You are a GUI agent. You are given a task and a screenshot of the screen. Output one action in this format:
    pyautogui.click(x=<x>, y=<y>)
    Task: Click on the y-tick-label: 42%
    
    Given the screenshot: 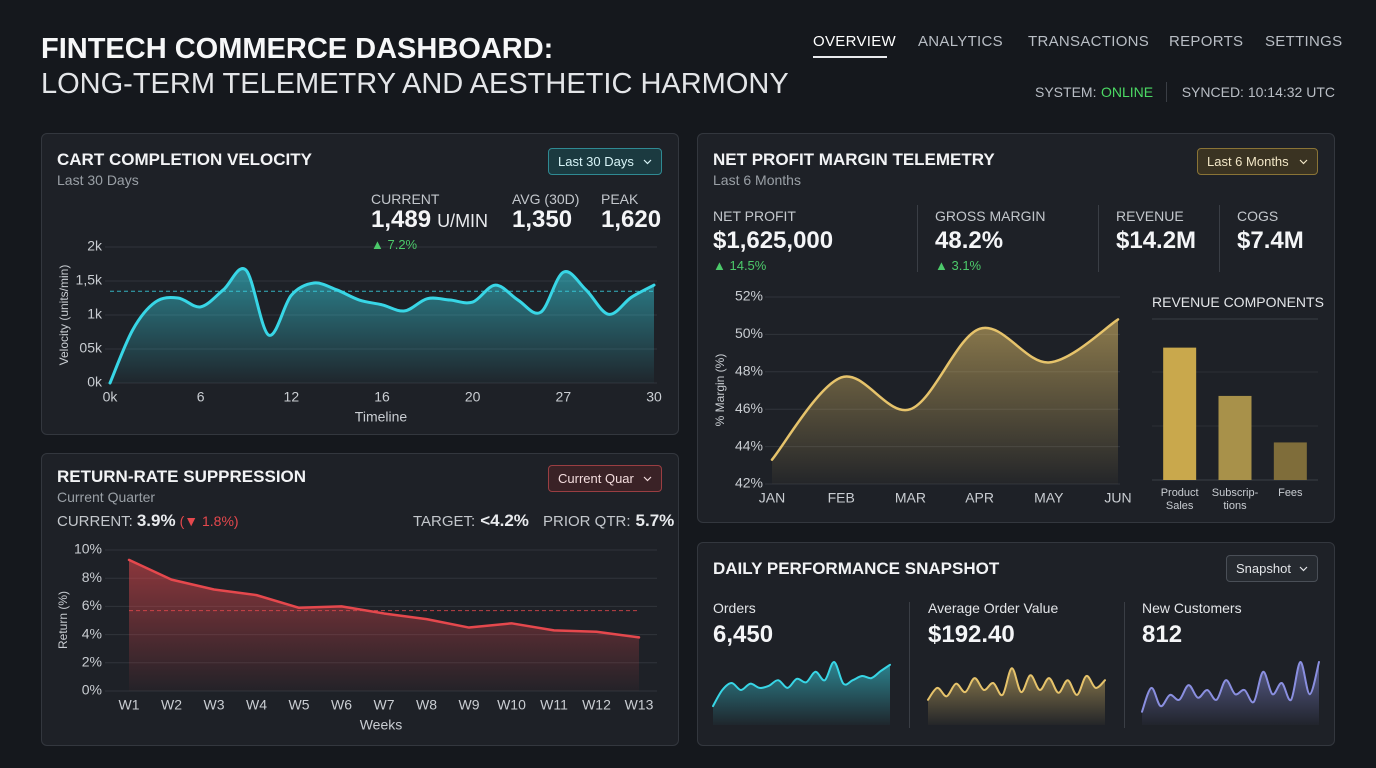 What is the action you would take?
    pyautogui.click(x=749, y=483)
    